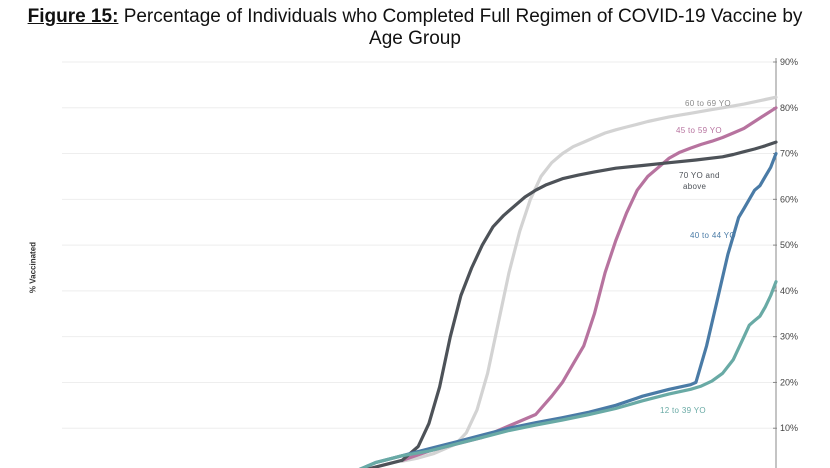  What do you see at coordinates (789, 108) in the screenshot?
I see `y-tick-label: 80%` at bounding box center [789, 108].